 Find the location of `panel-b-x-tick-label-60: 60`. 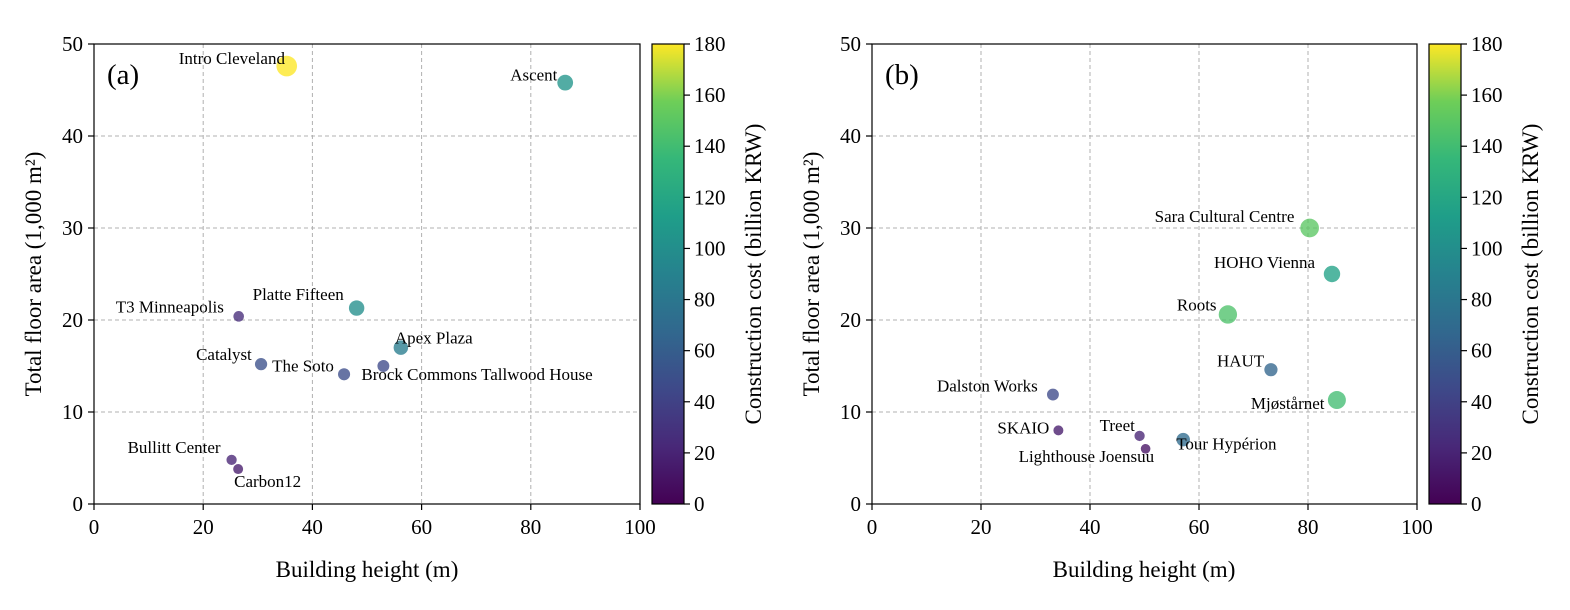

panel-b-x-tick-label-60: 60 is located at coordinates (1199, 527).